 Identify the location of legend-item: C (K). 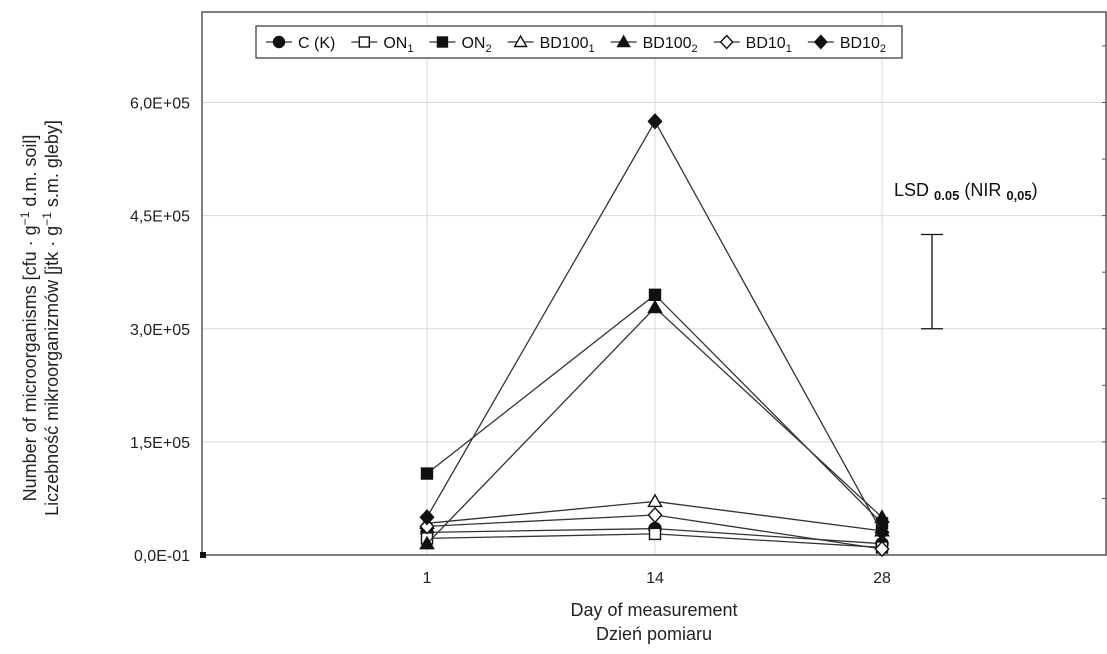
(300, 43).